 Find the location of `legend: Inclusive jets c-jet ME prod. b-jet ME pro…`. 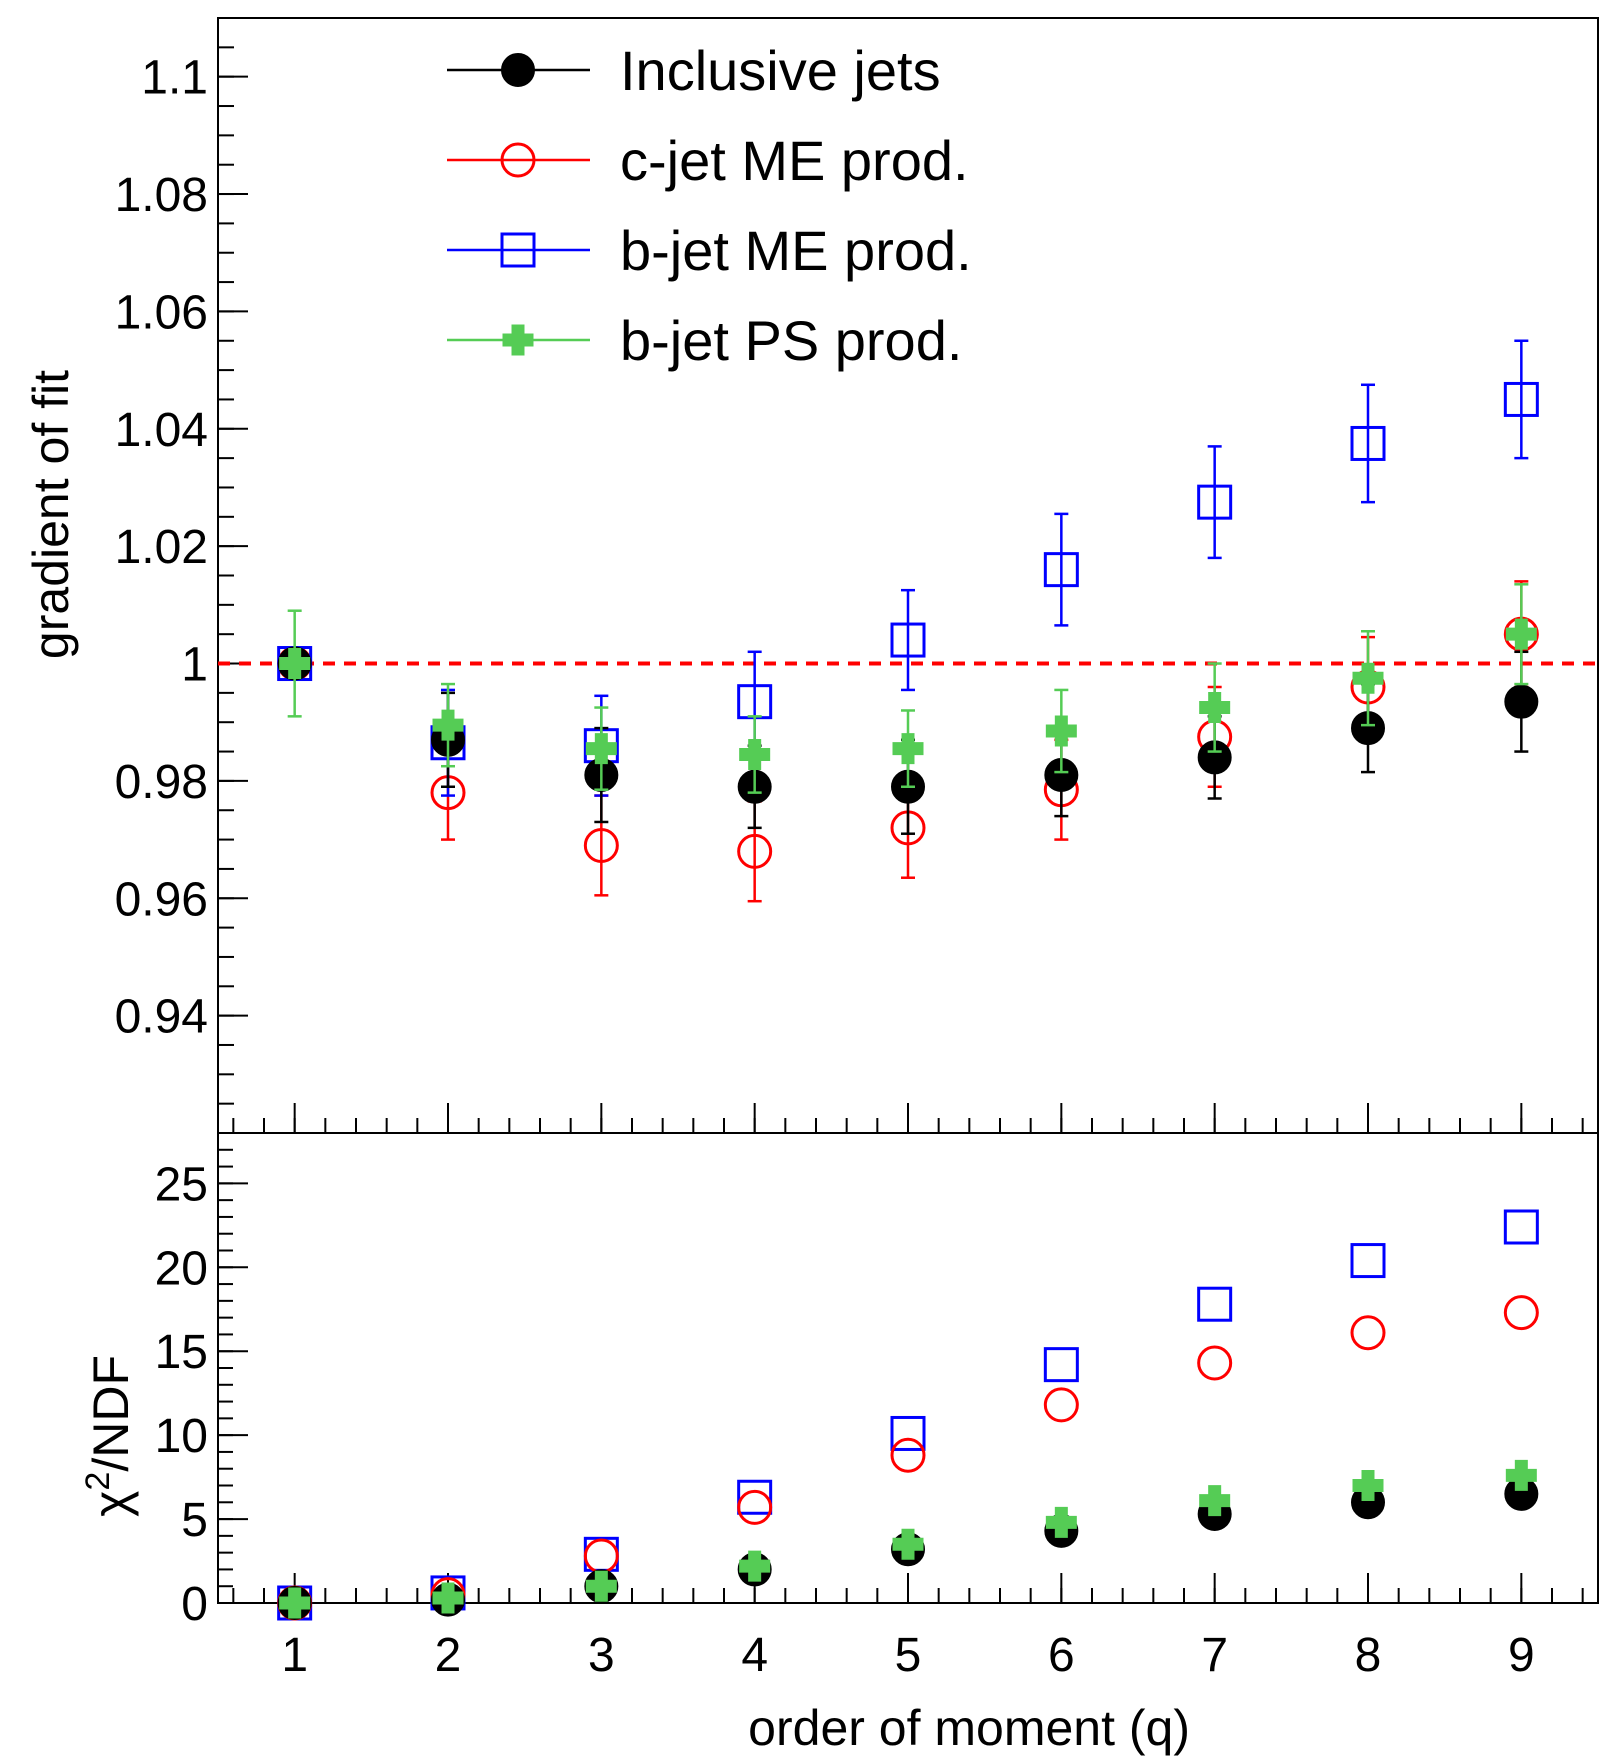

legend: Inclusive jets c-jet ME prod. b-jet ME pro… is located at coordinates (709, 205).